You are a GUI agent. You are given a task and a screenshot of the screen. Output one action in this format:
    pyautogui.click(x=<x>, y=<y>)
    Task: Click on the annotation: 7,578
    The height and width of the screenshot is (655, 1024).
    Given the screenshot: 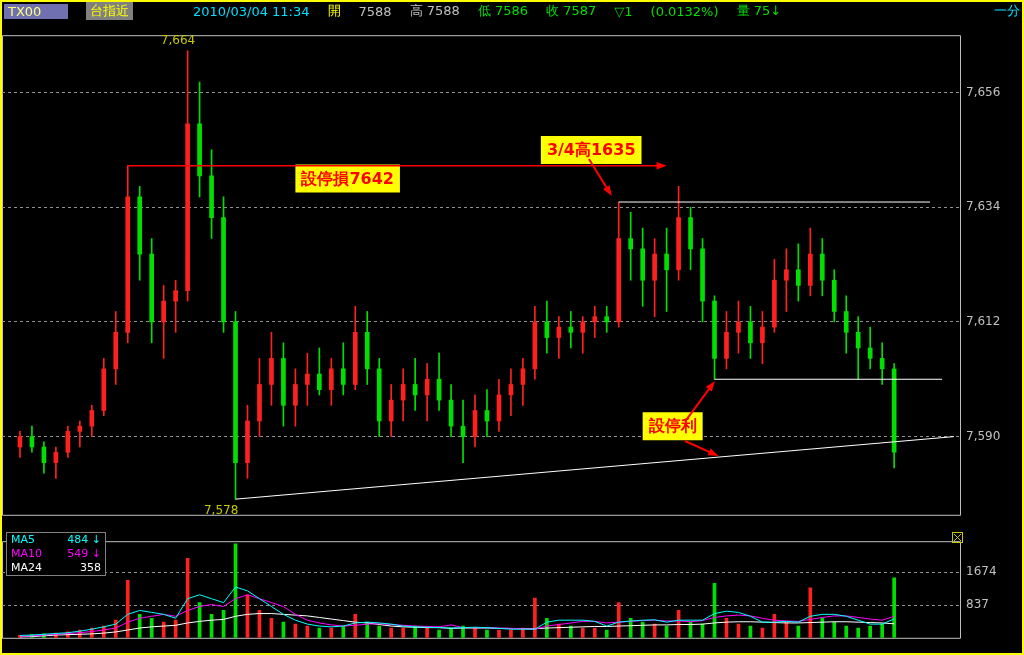 What is the action you would take?
    pyautogui.click(x=221, y=509)
    